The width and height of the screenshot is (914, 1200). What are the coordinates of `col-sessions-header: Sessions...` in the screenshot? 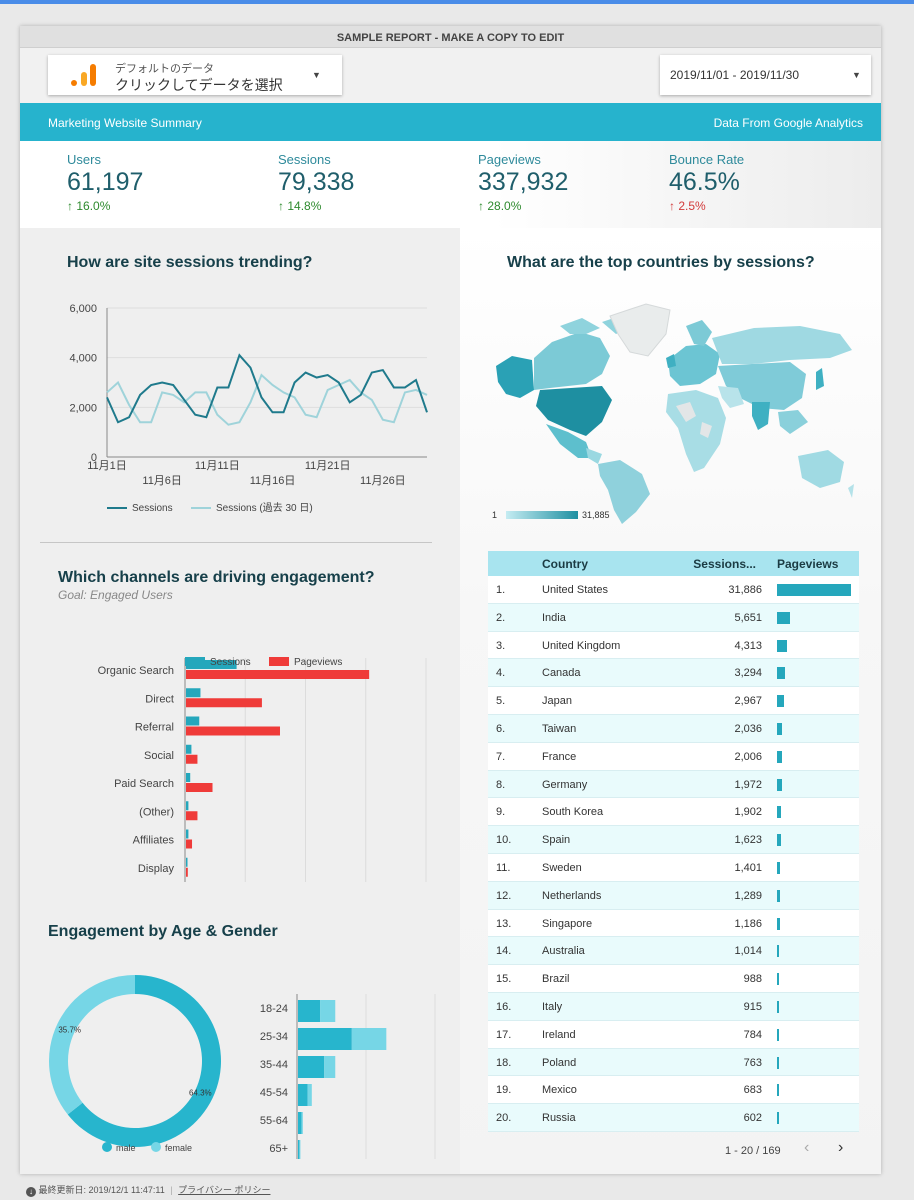 It's located at (724, 564).